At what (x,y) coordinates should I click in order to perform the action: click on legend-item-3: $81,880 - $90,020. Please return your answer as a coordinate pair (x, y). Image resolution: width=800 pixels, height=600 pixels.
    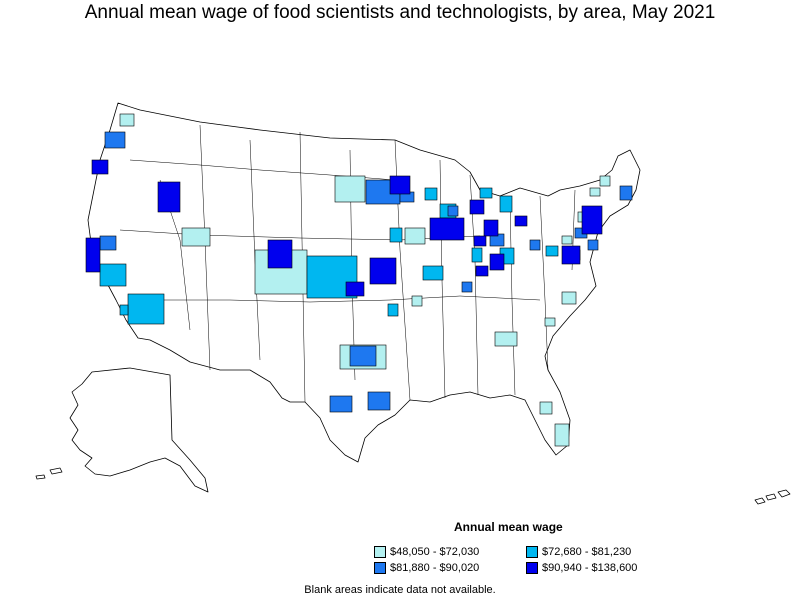
    Looking at the image, I should click on (426, 568).